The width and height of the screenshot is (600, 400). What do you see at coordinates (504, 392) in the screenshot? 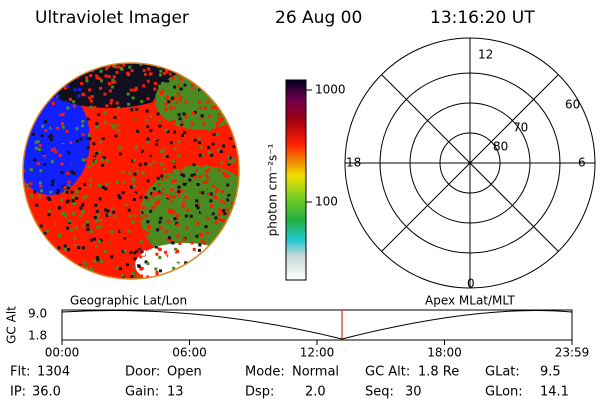
I see `info-label: GLon:` at bounding box center [504, 392].